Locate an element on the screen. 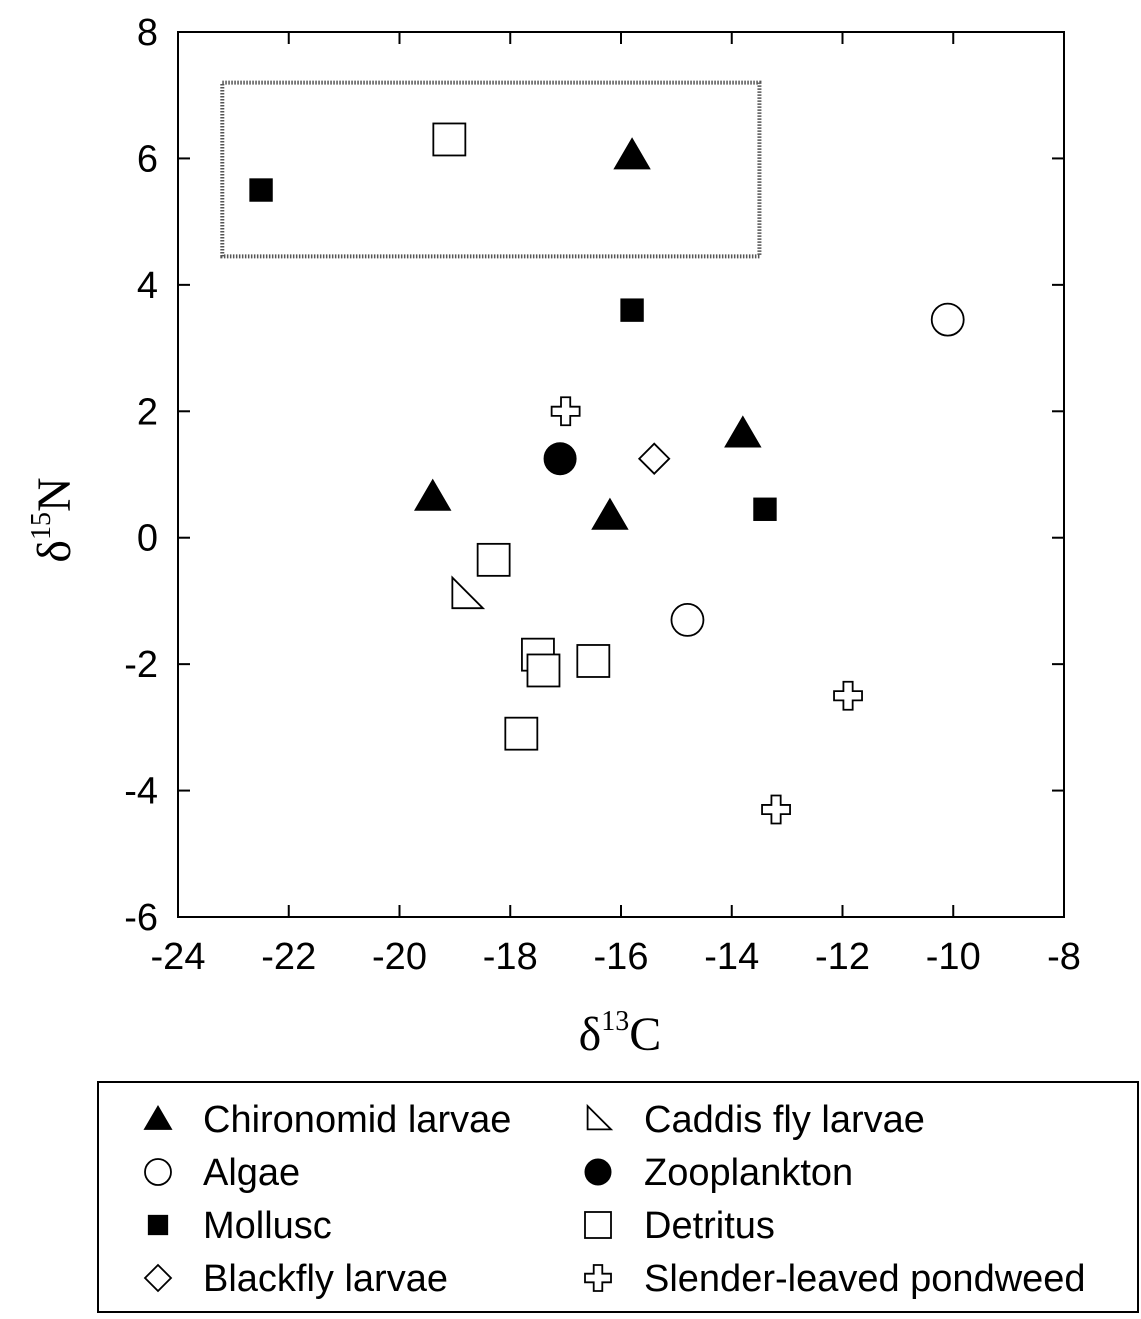 The image size is (1141, 1319). open-diamond-point is located at coordinates (654, 458).